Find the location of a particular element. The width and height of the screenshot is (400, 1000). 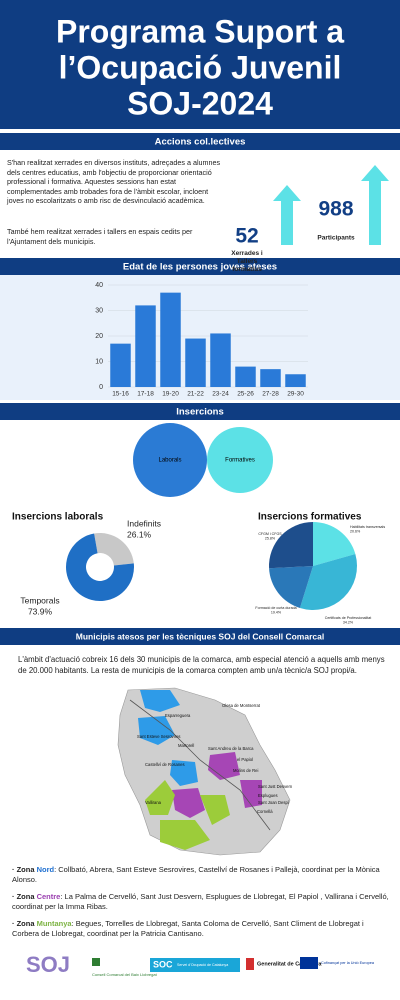

logo-generalitat-mark is located at coordinates (250, 964).